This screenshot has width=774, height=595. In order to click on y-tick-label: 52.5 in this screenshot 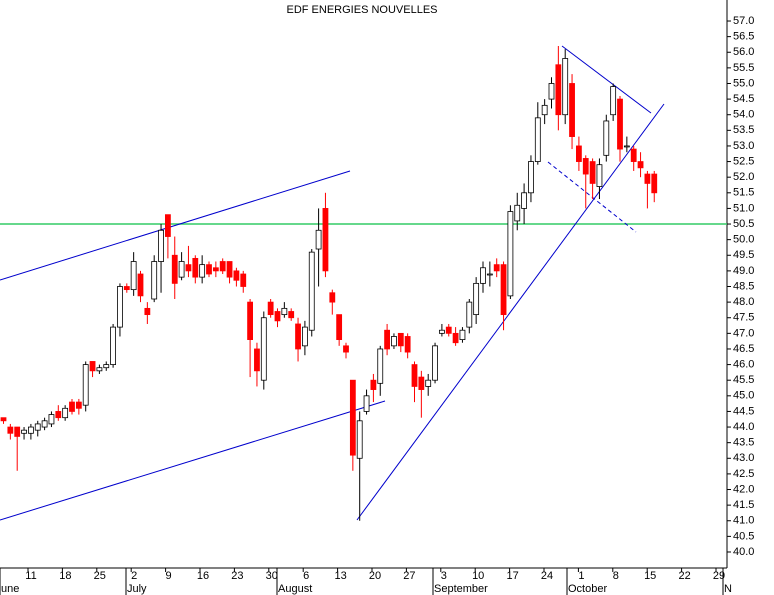, I will do `click(743, 161)`.